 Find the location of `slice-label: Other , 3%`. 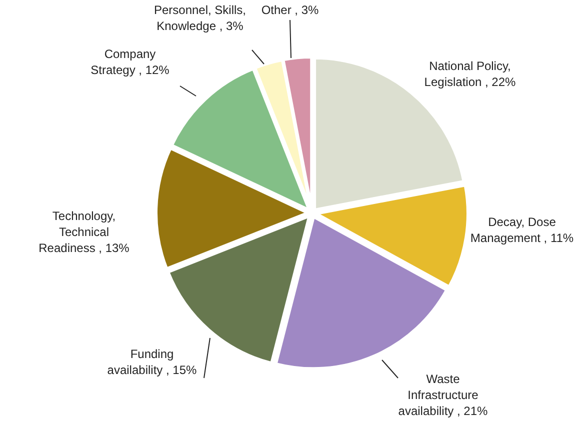

slice-label: Other , 3% is located at coordinates (290, 10).